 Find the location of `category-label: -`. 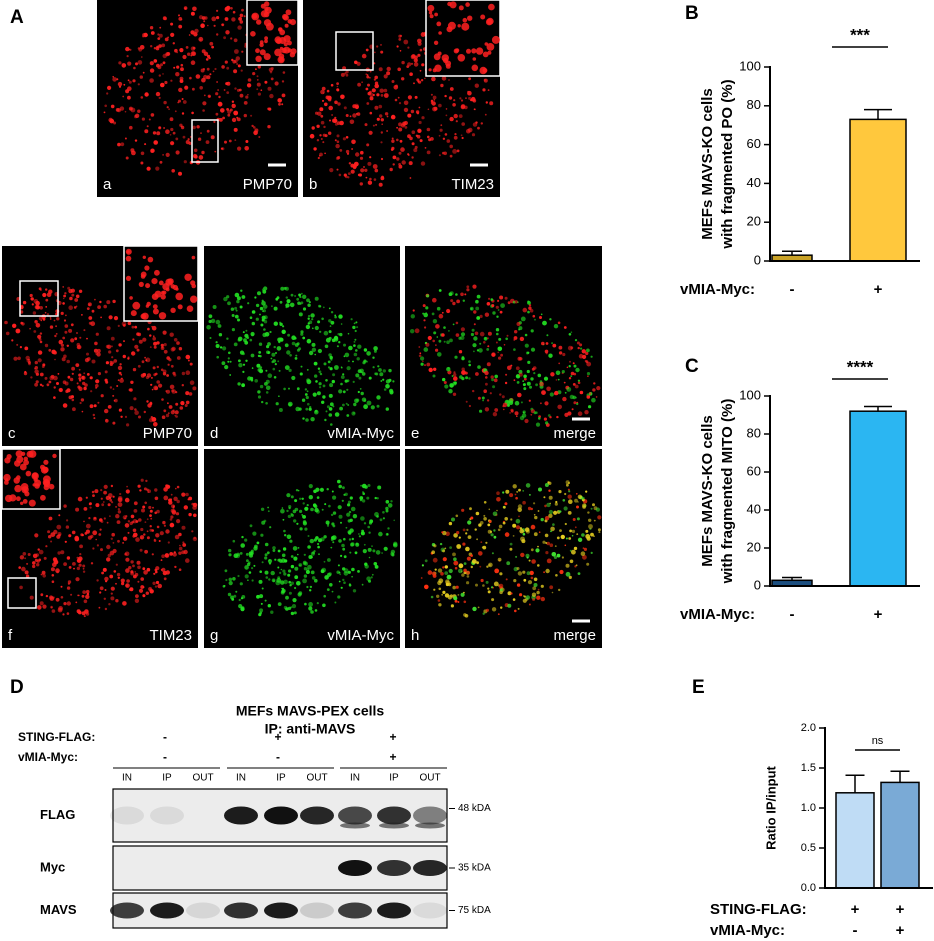

category-label: - is located at coordinates (792, 614).